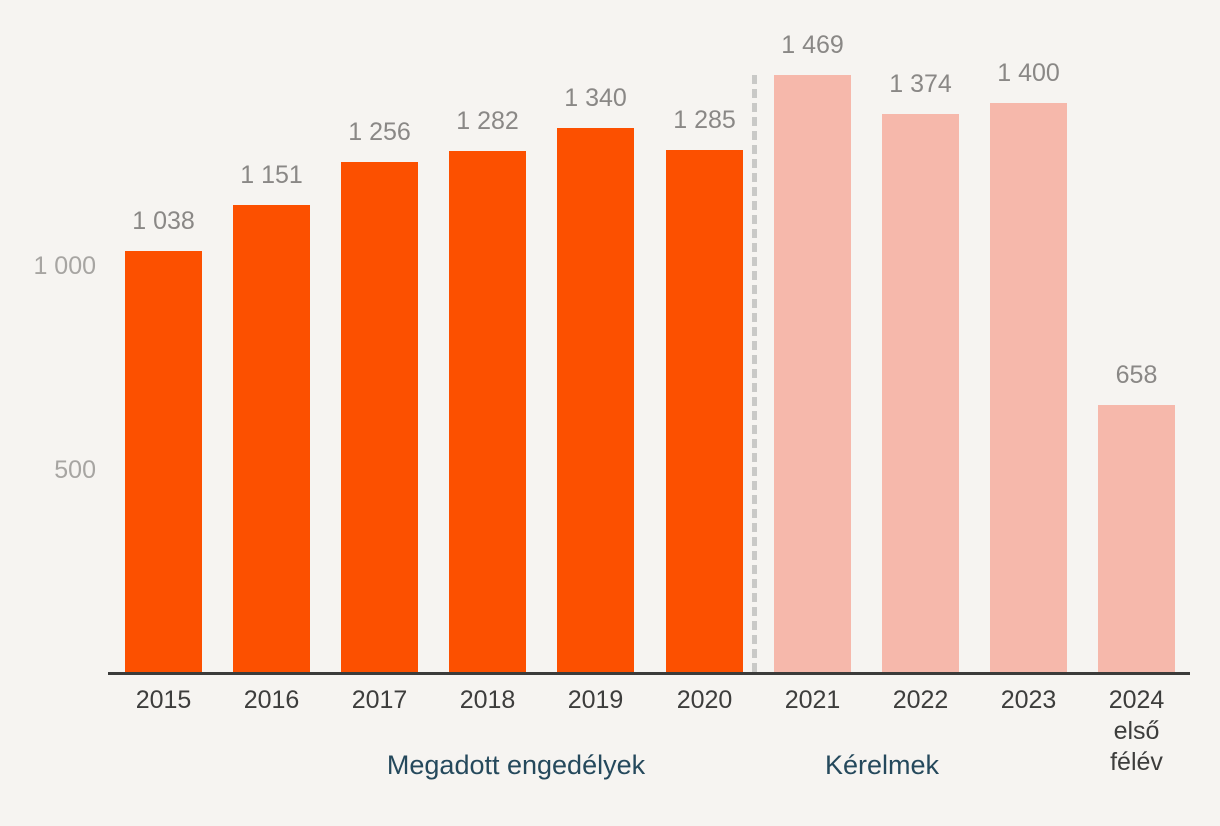  I want to click on bar-2022, so click(920, 393).